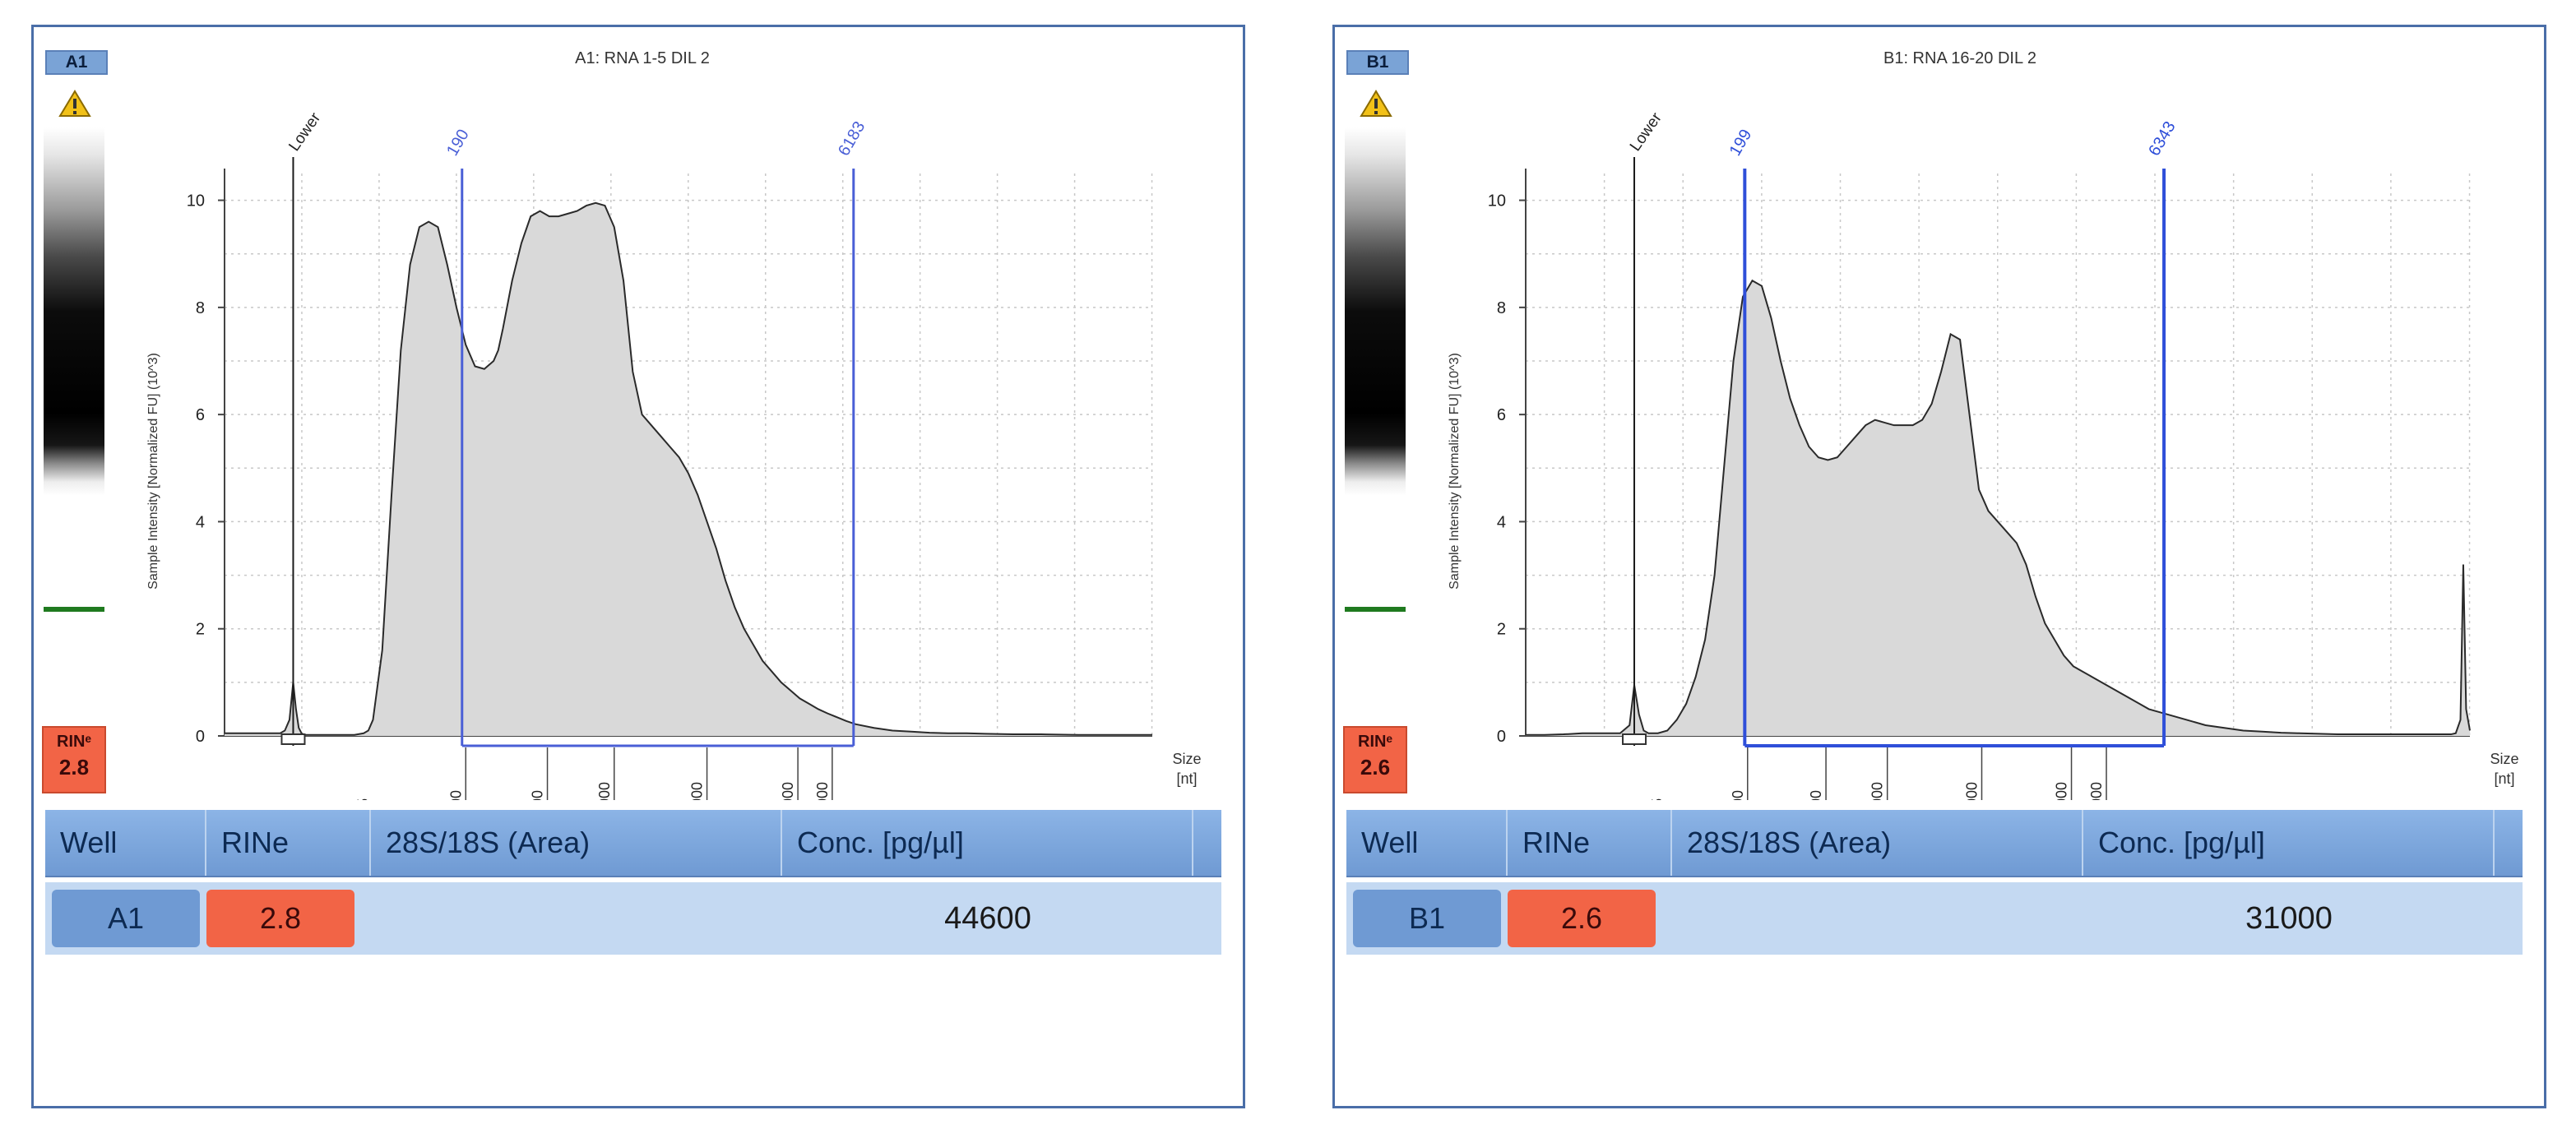  I want to click on data-curve, so click(1999, 508).